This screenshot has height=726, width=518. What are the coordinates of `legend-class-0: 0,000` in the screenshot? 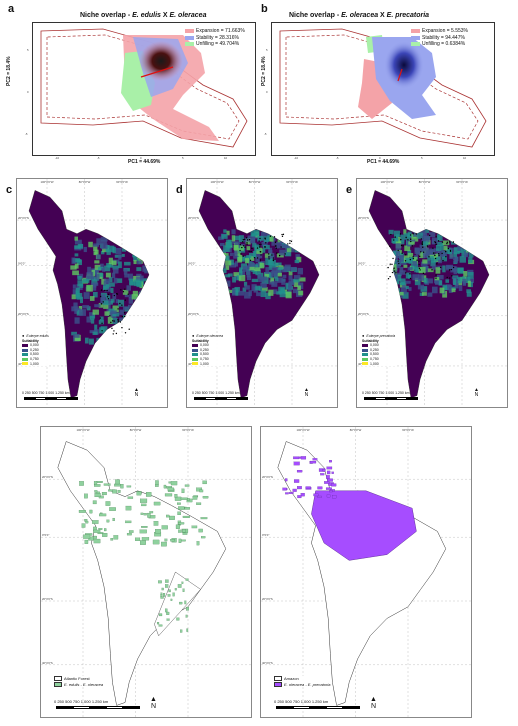 It's located at (207, 345).